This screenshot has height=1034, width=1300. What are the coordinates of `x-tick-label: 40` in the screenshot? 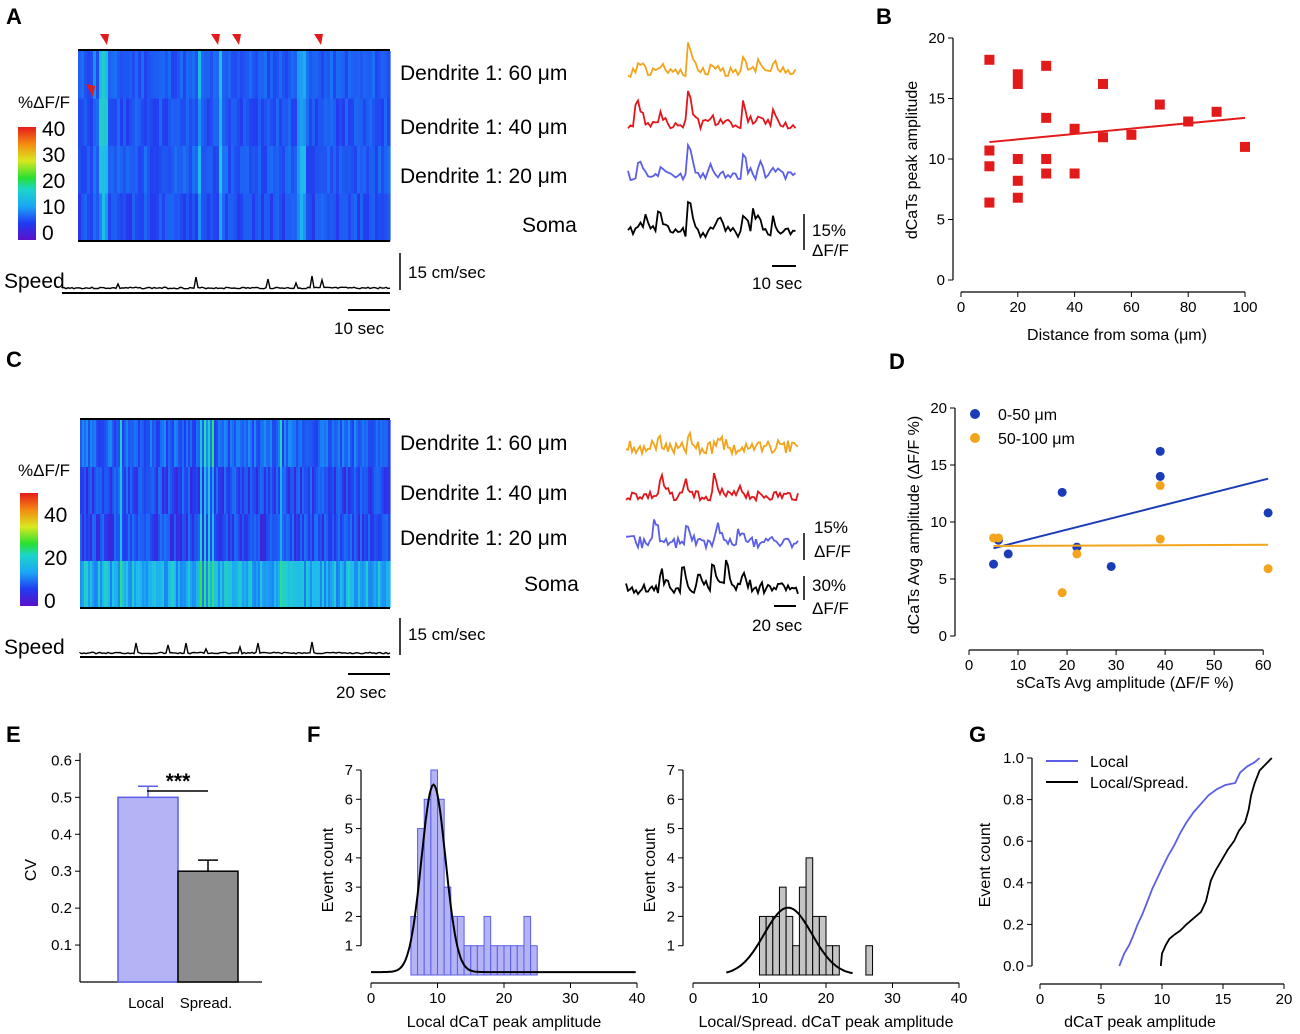 It's located at (1165, 665).